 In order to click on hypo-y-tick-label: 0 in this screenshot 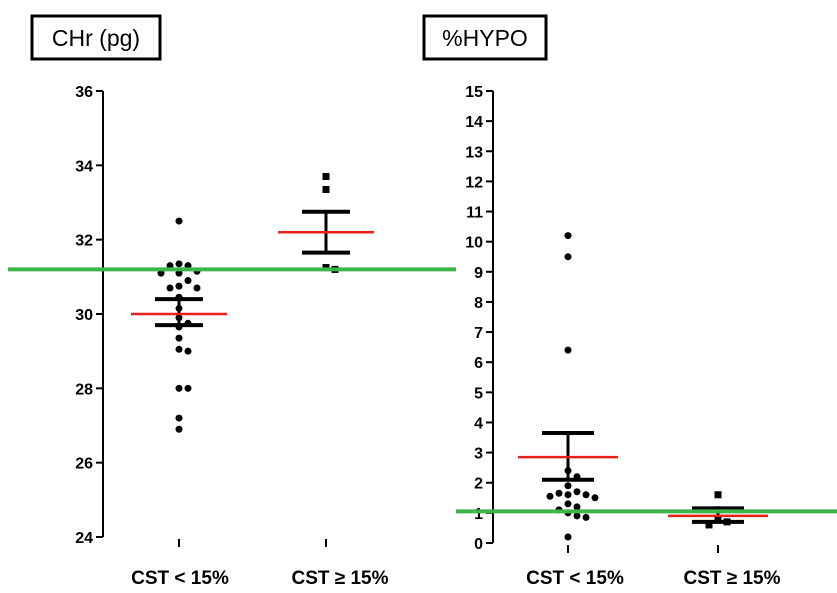, I will do `click(478, 544)`.